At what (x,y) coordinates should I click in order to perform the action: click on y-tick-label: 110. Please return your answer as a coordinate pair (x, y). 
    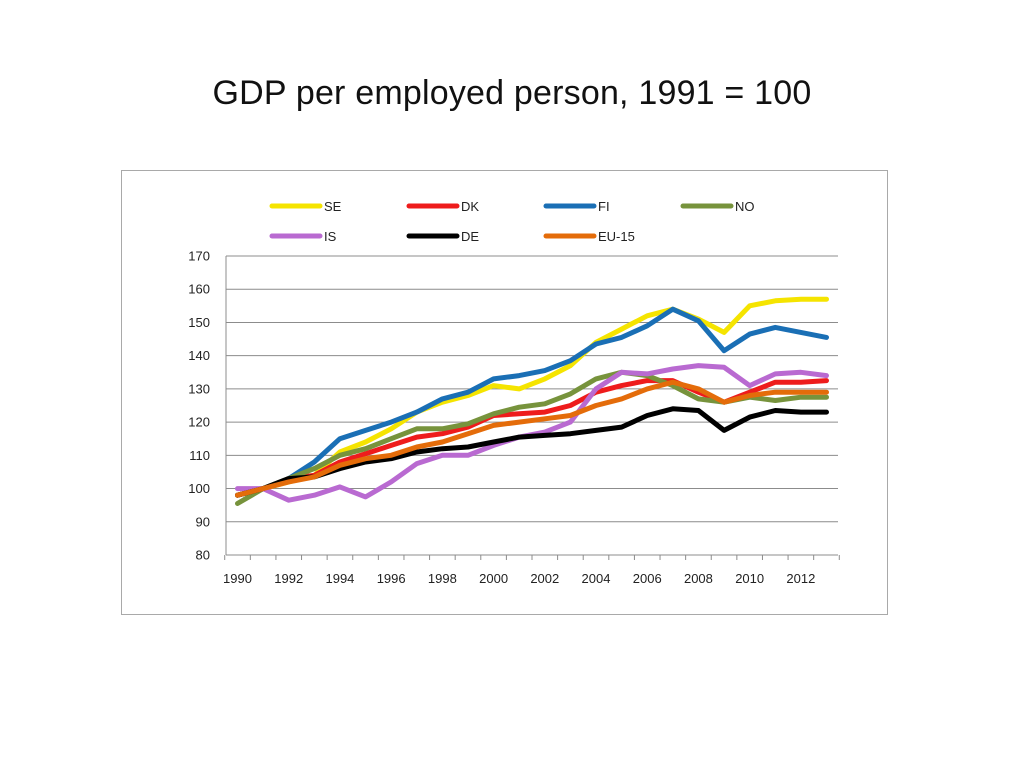
    Looking at the image, I should click on (199, 455).